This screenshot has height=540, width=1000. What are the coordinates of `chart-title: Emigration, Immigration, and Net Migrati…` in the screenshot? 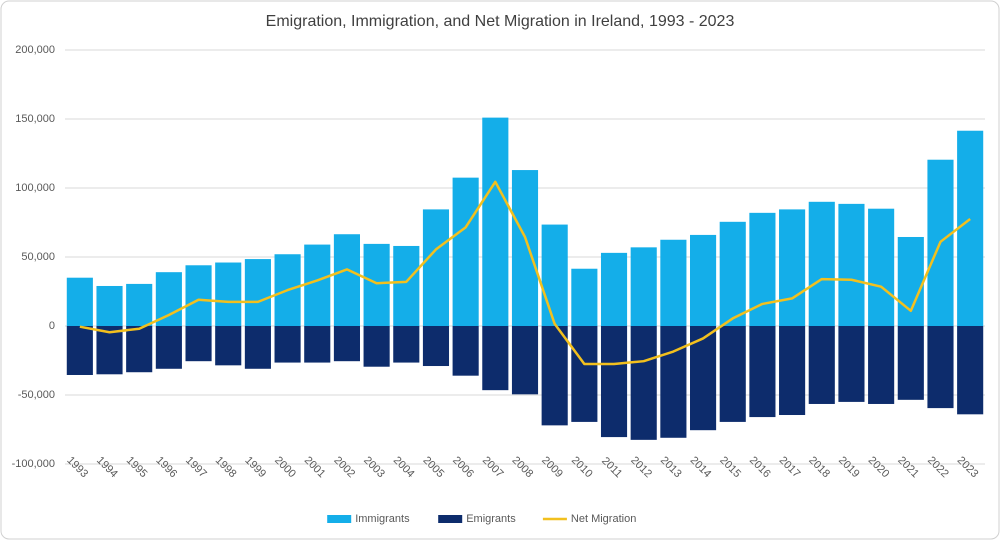 It's located at (500, 21).